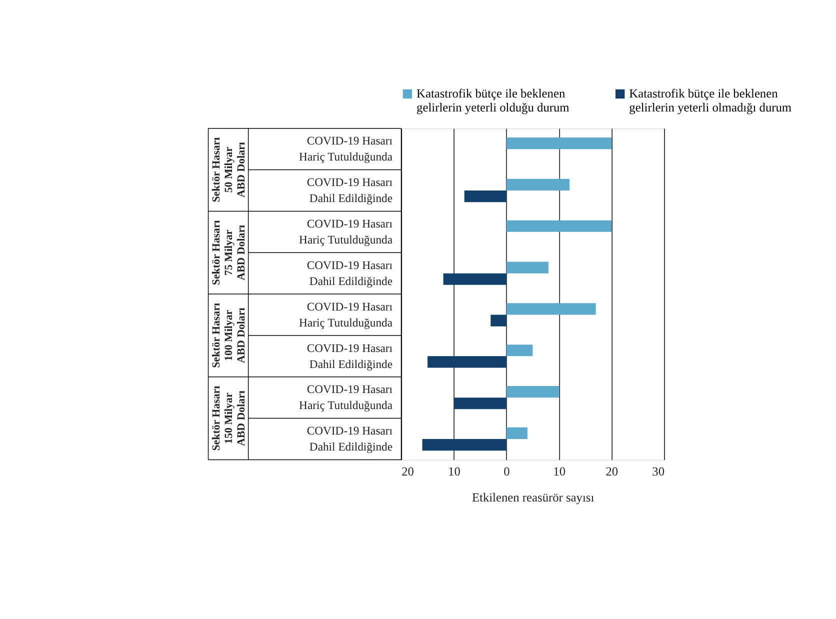 This screenshot has height=619, width=836. I want to click on x-tick-label: 0, so click(507, 471).